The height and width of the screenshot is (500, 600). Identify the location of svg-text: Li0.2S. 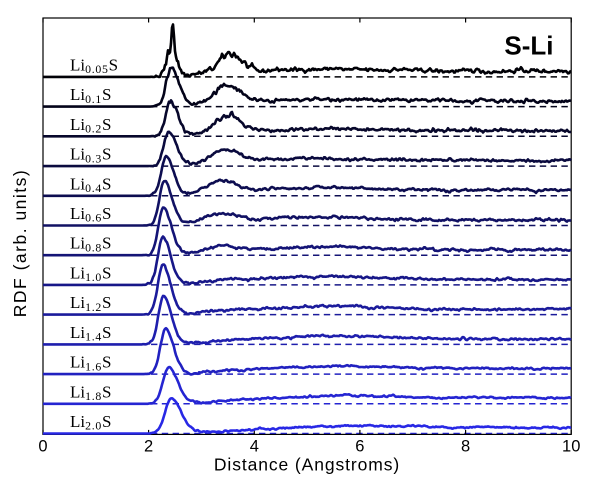
(90, 125).